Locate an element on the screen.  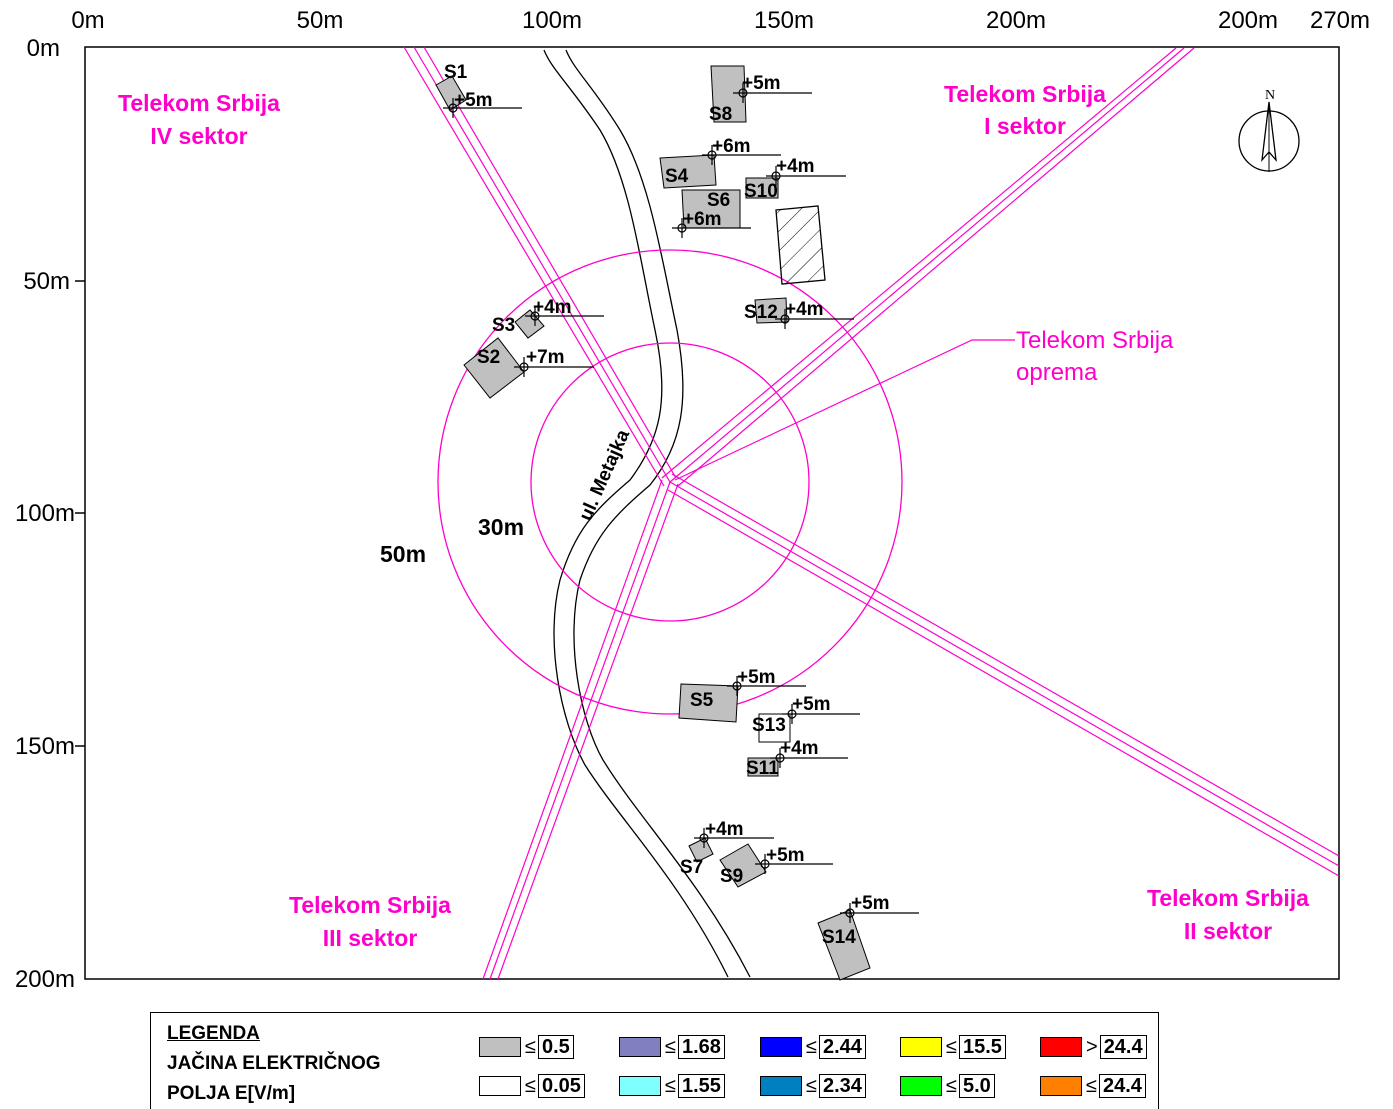
equipment-leader-line is located at coordinates (844, 410).